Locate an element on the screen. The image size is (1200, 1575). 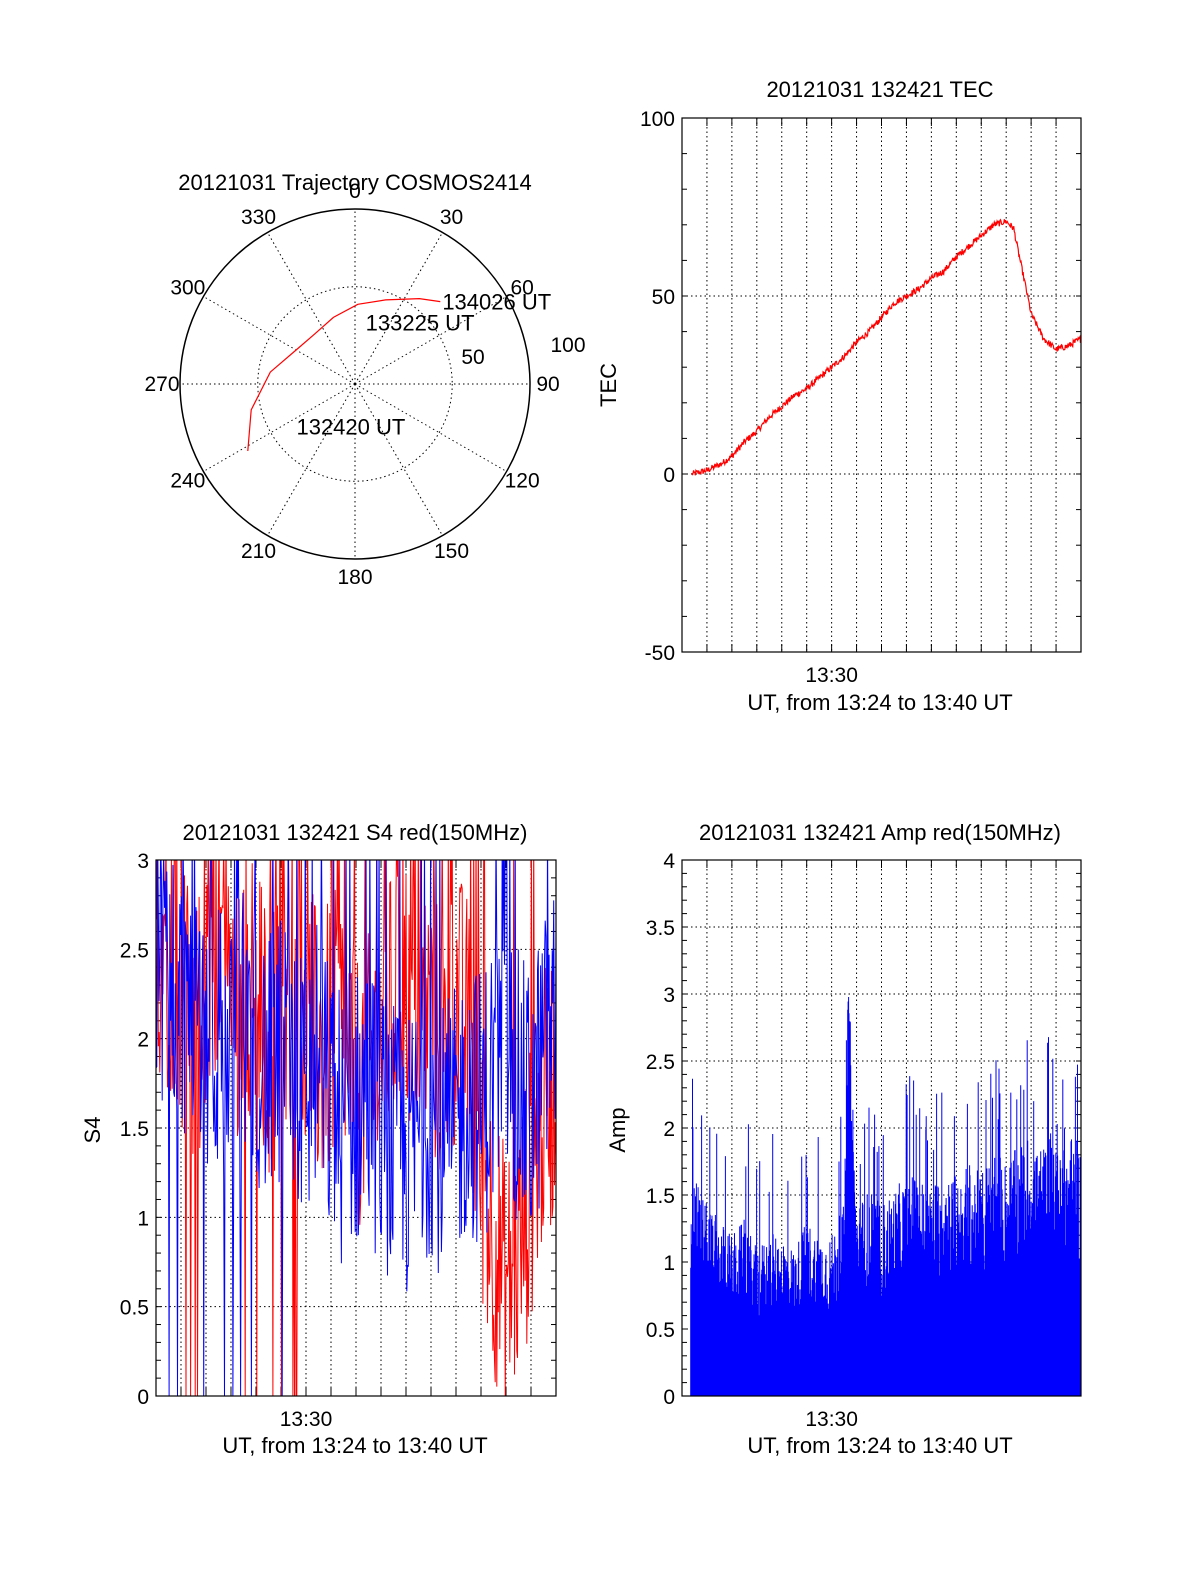
trajectory-title: 20121031 Trajectory COSMOS2414 is located at coordinates (354, 182).